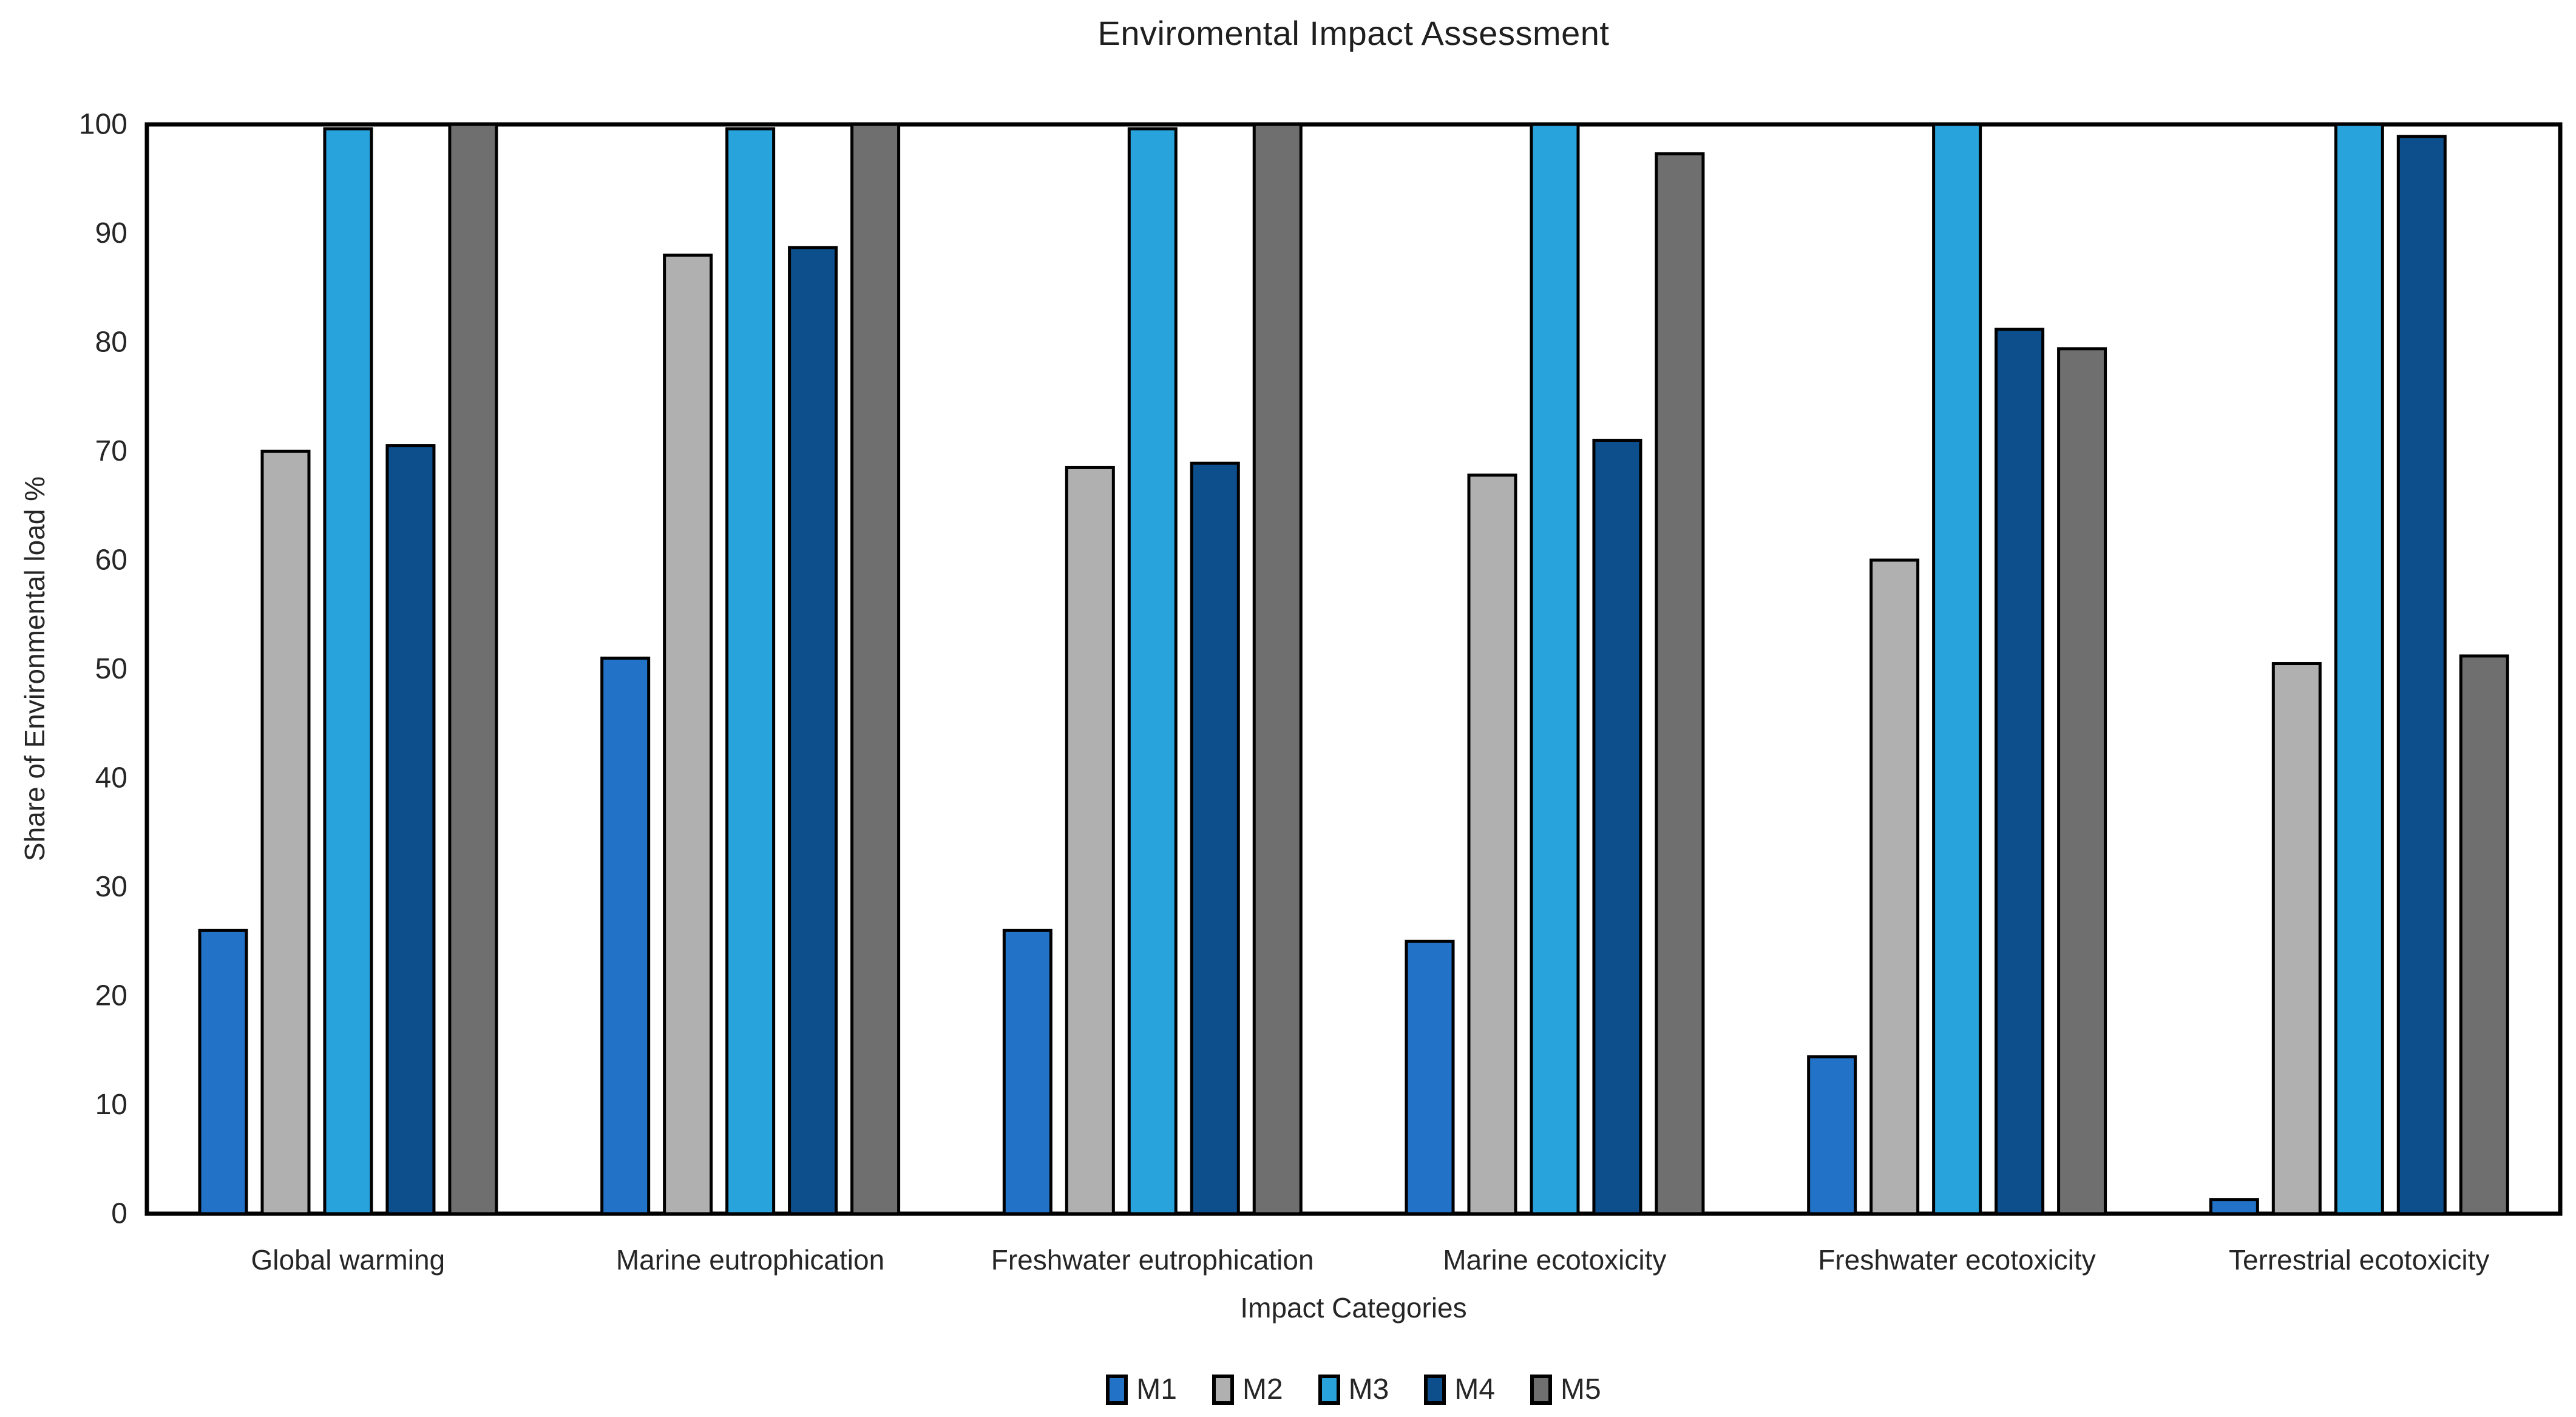 The height and width of the screenshot is (1417, 2576). What do you see at coordinates (119, 1214) in the screenshot?
I see `y-tick-label-0: 0` at bounding box center [119, 1214].